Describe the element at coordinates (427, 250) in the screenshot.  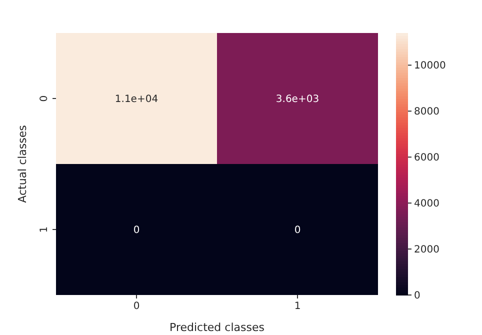
I see `color-bar-label: 2000` at that location.